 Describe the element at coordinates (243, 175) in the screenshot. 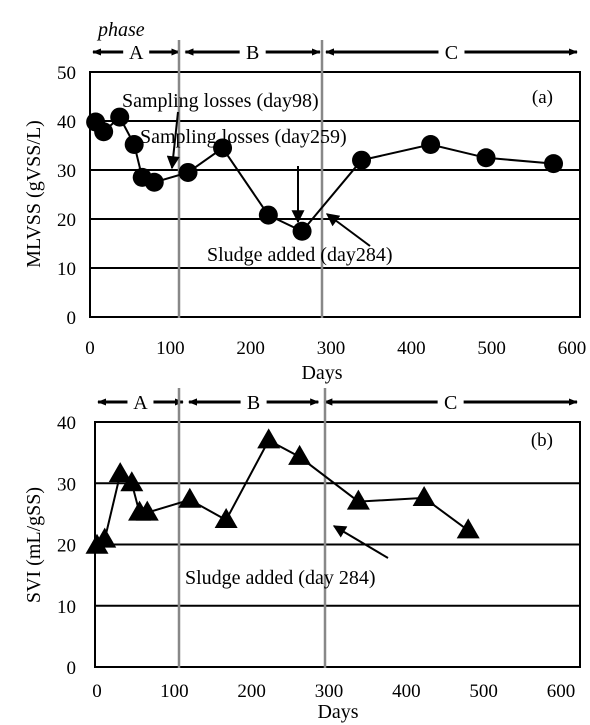

I see `annotation-sampling-259: Sampling losses (day259)` at that location.